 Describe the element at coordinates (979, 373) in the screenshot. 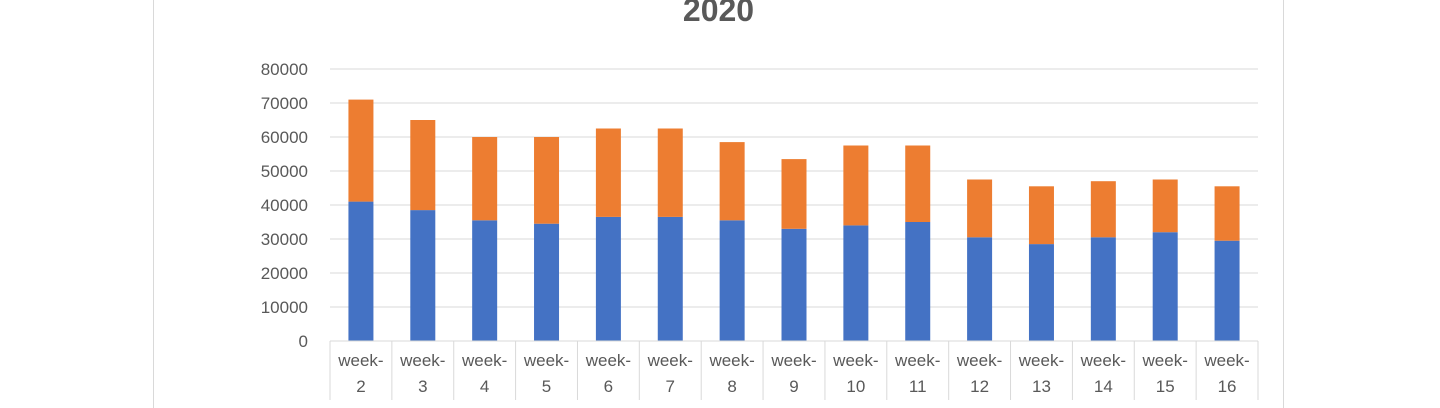

I see `x-tick-label: week-12` at that location.